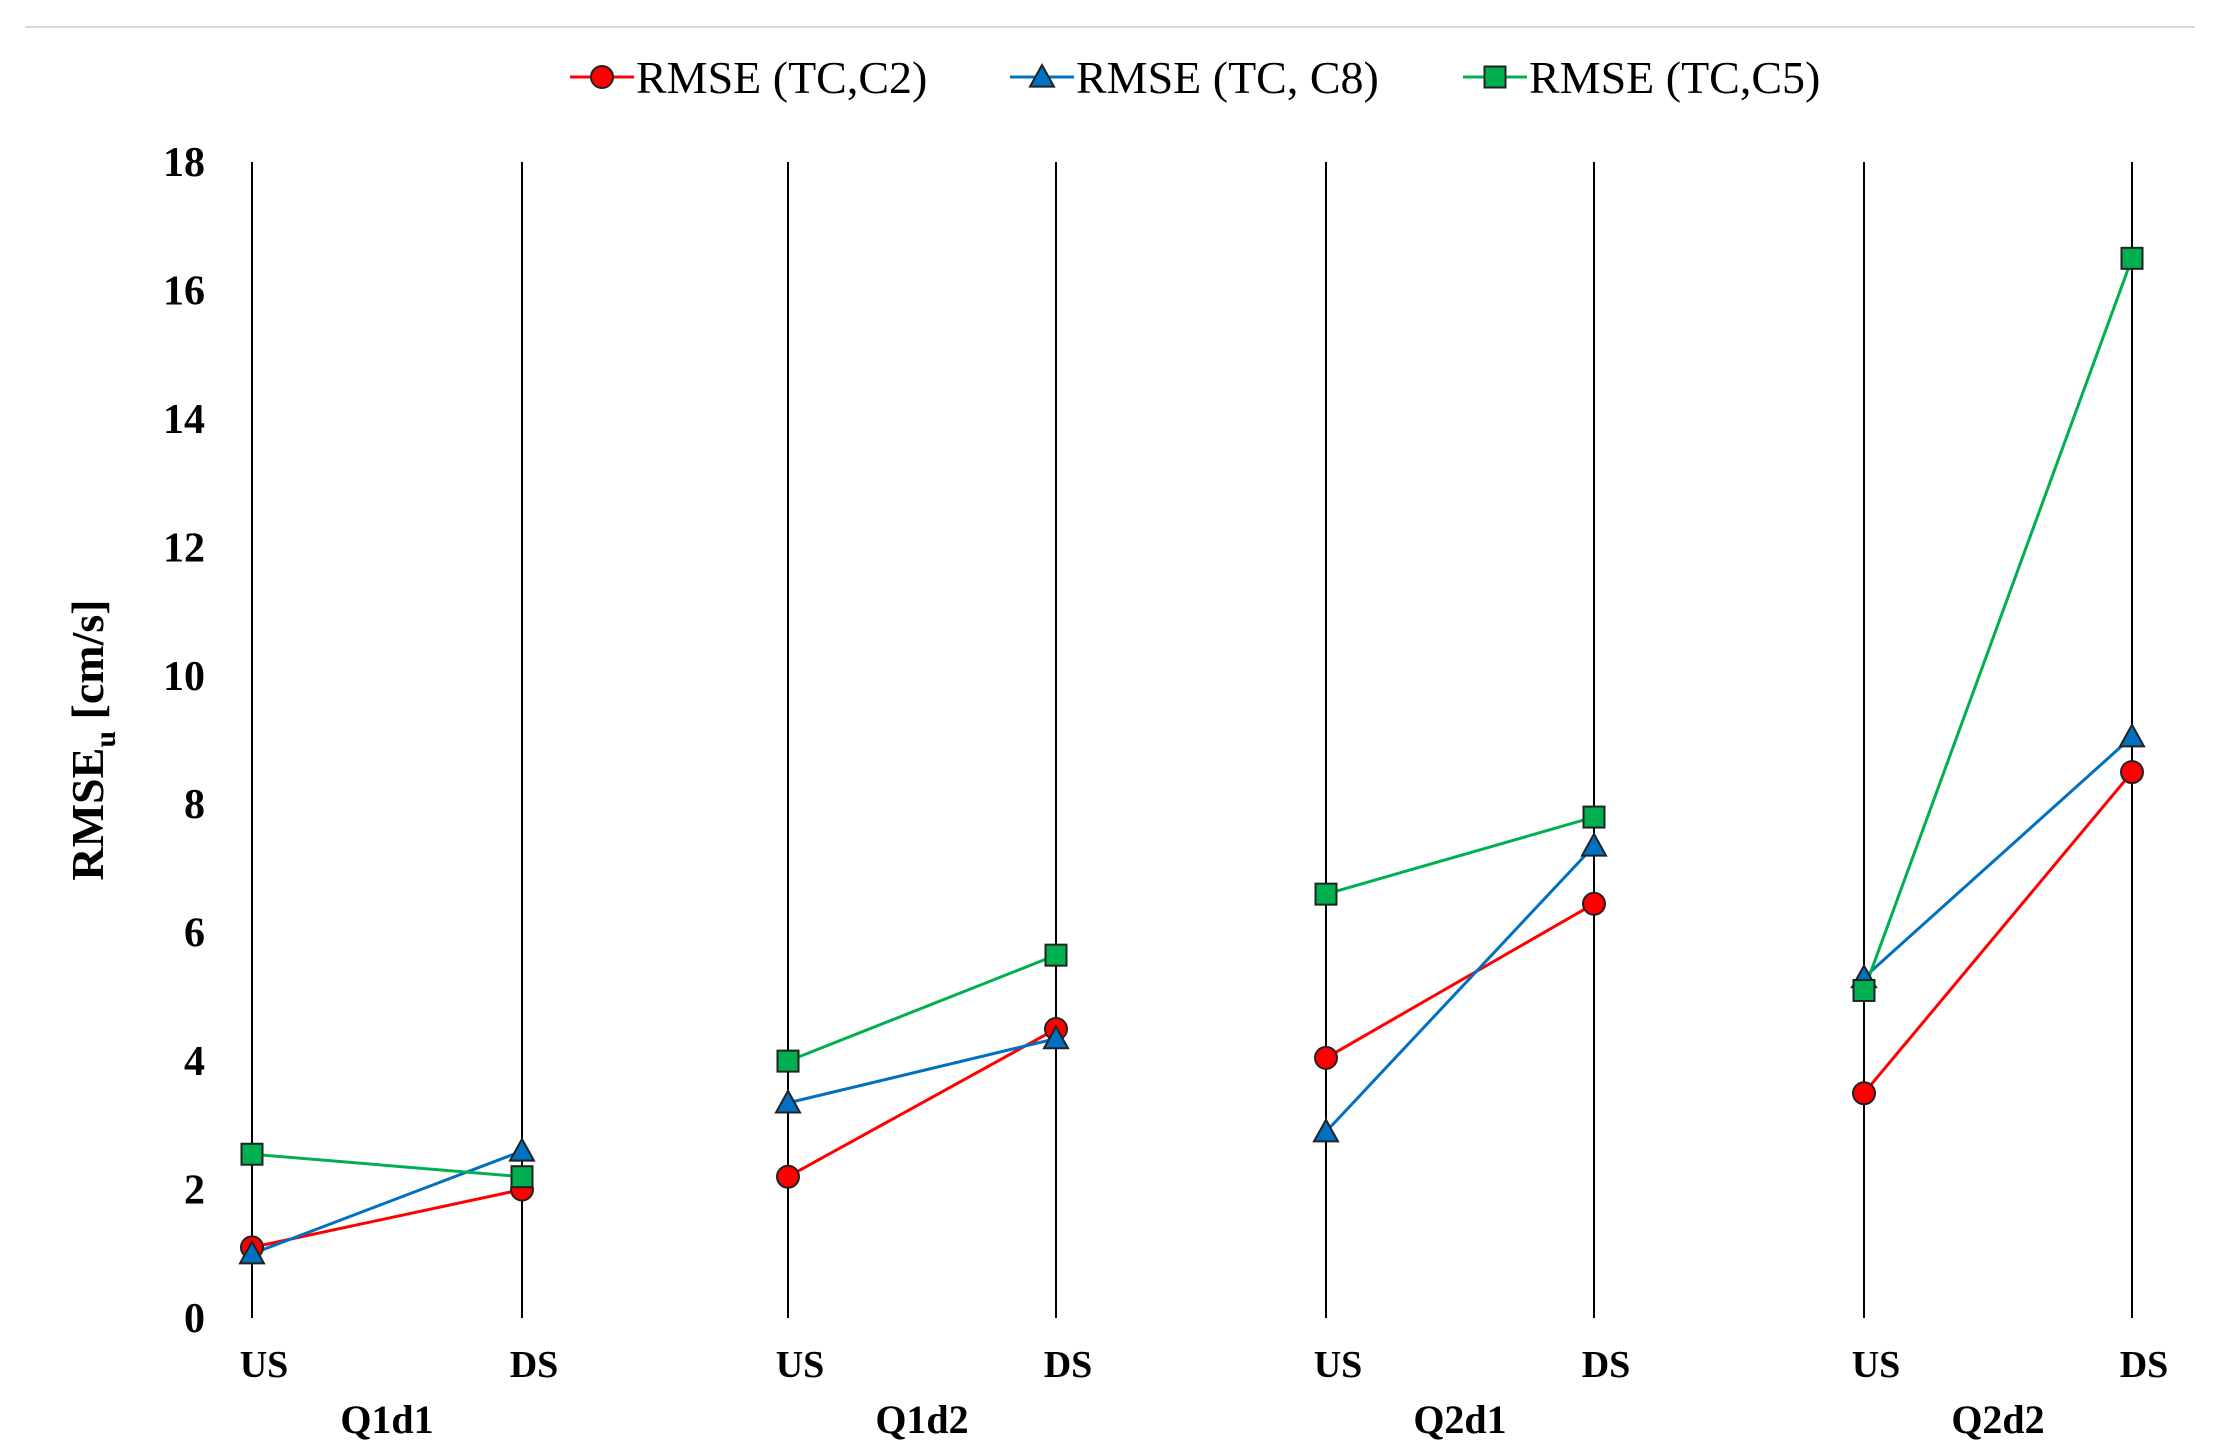 The width and height of the screenshot is (2215, 1453). I want to click on x-group-label: Q2d2, so click(1997, 1419).